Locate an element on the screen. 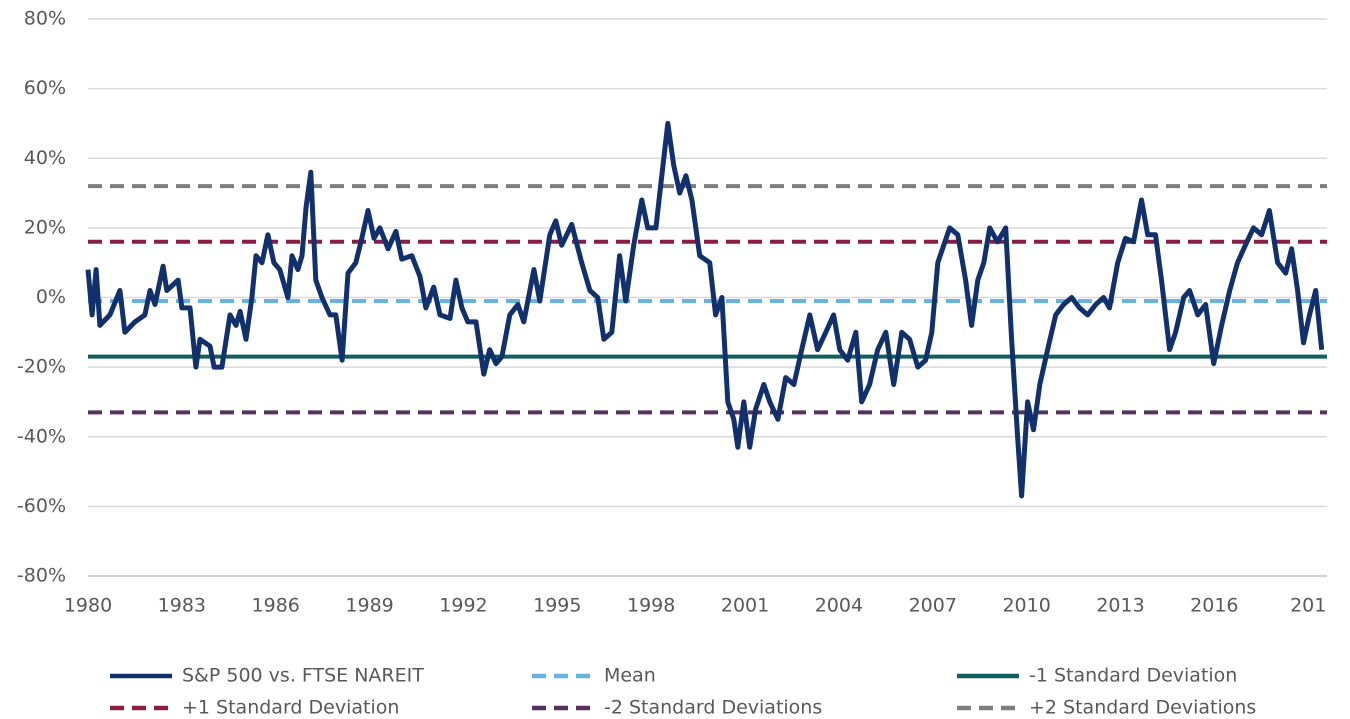 The height and width of the screenshot is (719, 1350). x-tick-label: 2001 is located at coordinates (745, 606).